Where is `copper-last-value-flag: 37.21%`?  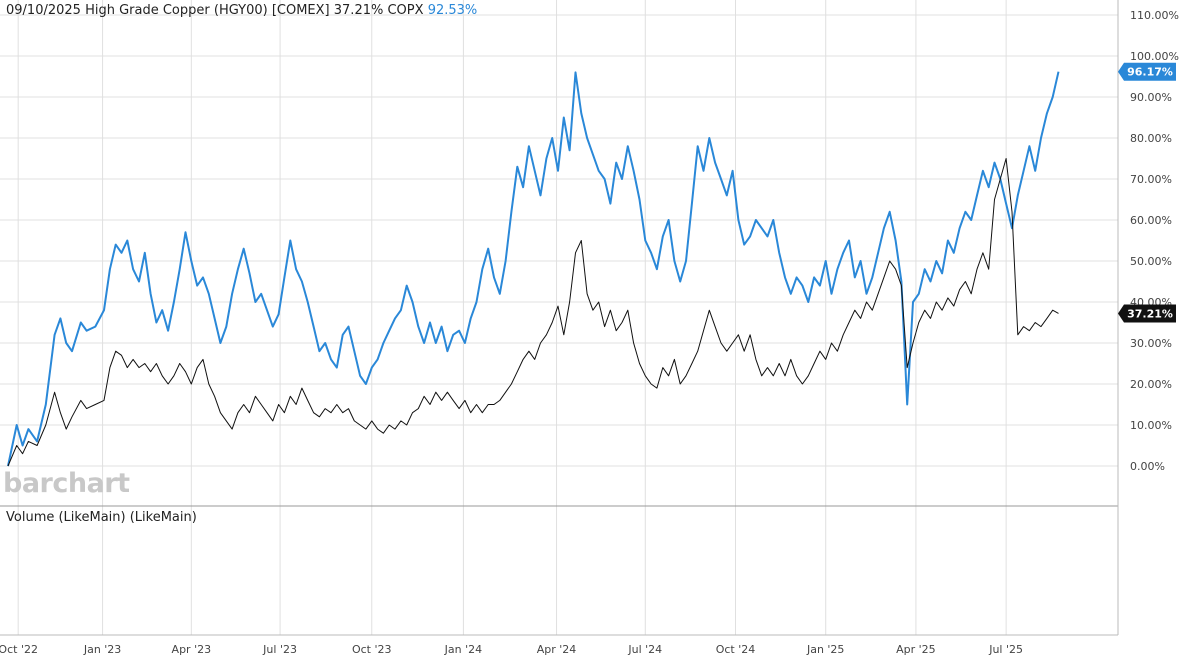
copper-last-value-flag: 37.21% is located at coordinates (1147, 313).